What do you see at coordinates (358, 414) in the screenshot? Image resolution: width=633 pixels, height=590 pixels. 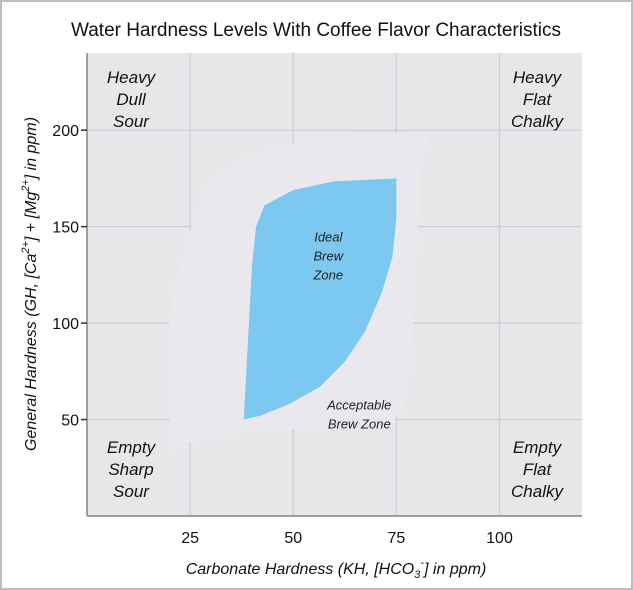 I see `acceptable-brew-zone-label: Acceptable Brew Zone` at bounding box center [358, 414].